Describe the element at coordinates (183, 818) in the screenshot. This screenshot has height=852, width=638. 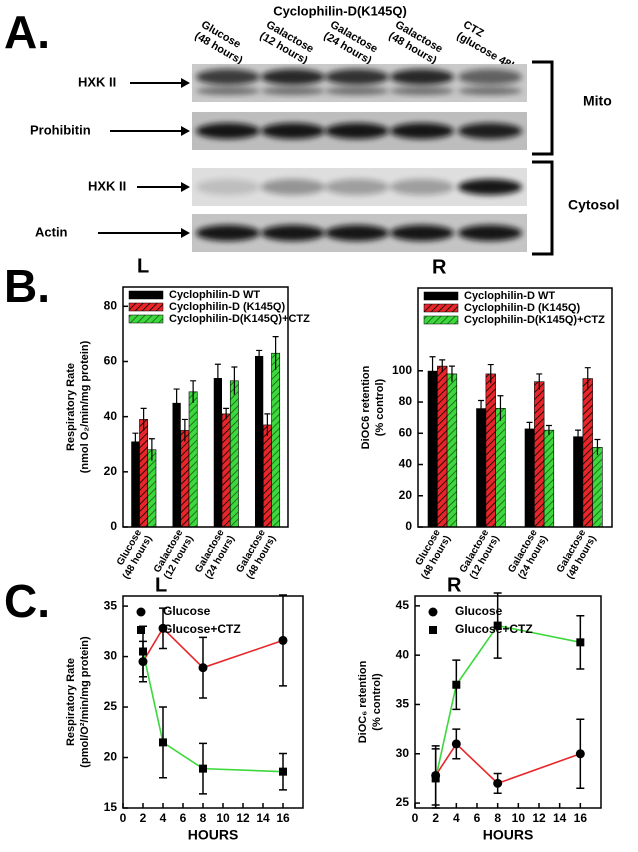
I see `x-tick-label: 6` at that location.